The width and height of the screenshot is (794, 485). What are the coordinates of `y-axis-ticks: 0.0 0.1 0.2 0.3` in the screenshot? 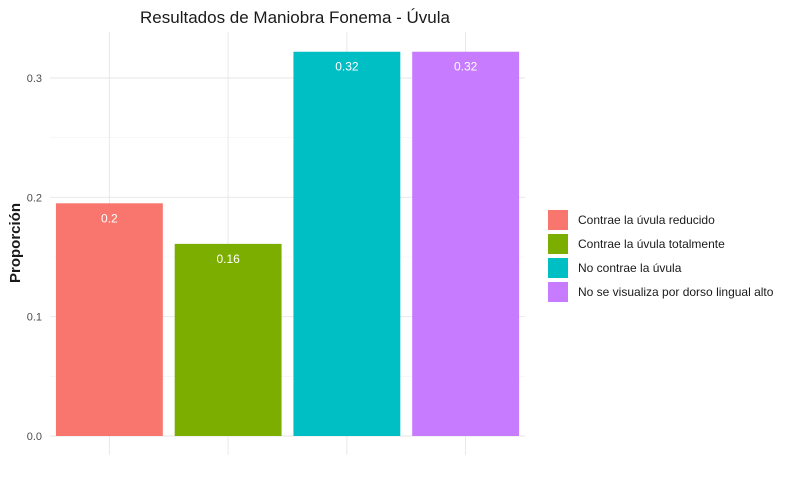 It's located at (34, 258).